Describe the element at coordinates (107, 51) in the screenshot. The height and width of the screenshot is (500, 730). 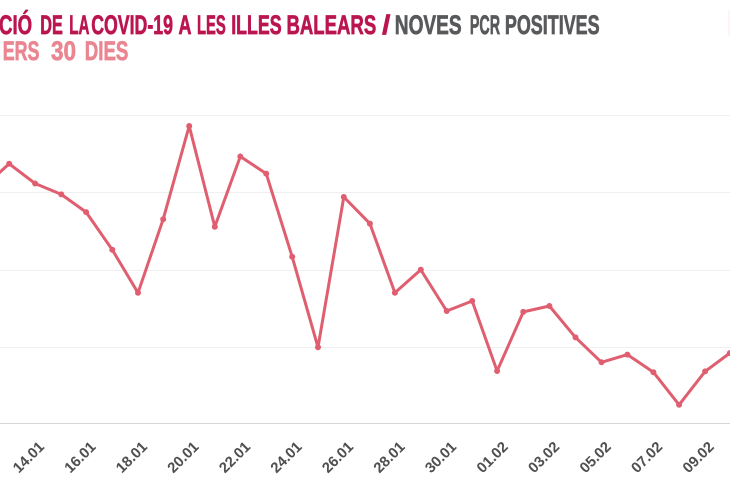
I see `svg-text: DIES` at that location.